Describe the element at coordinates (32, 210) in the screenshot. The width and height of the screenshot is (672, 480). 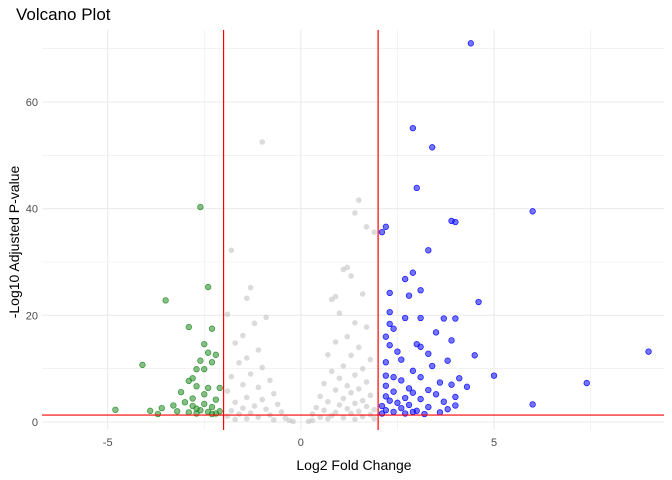
I see `y-tick-label: 40` at that location.